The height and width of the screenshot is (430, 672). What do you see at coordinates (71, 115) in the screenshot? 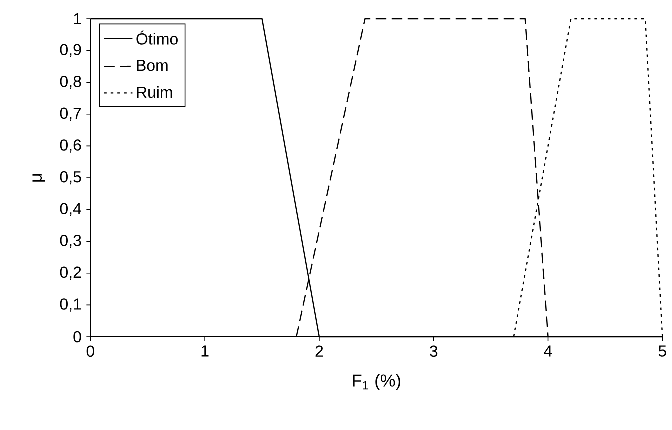
I see `y-tick-label: 0,7` at bounding box center [71, 115].